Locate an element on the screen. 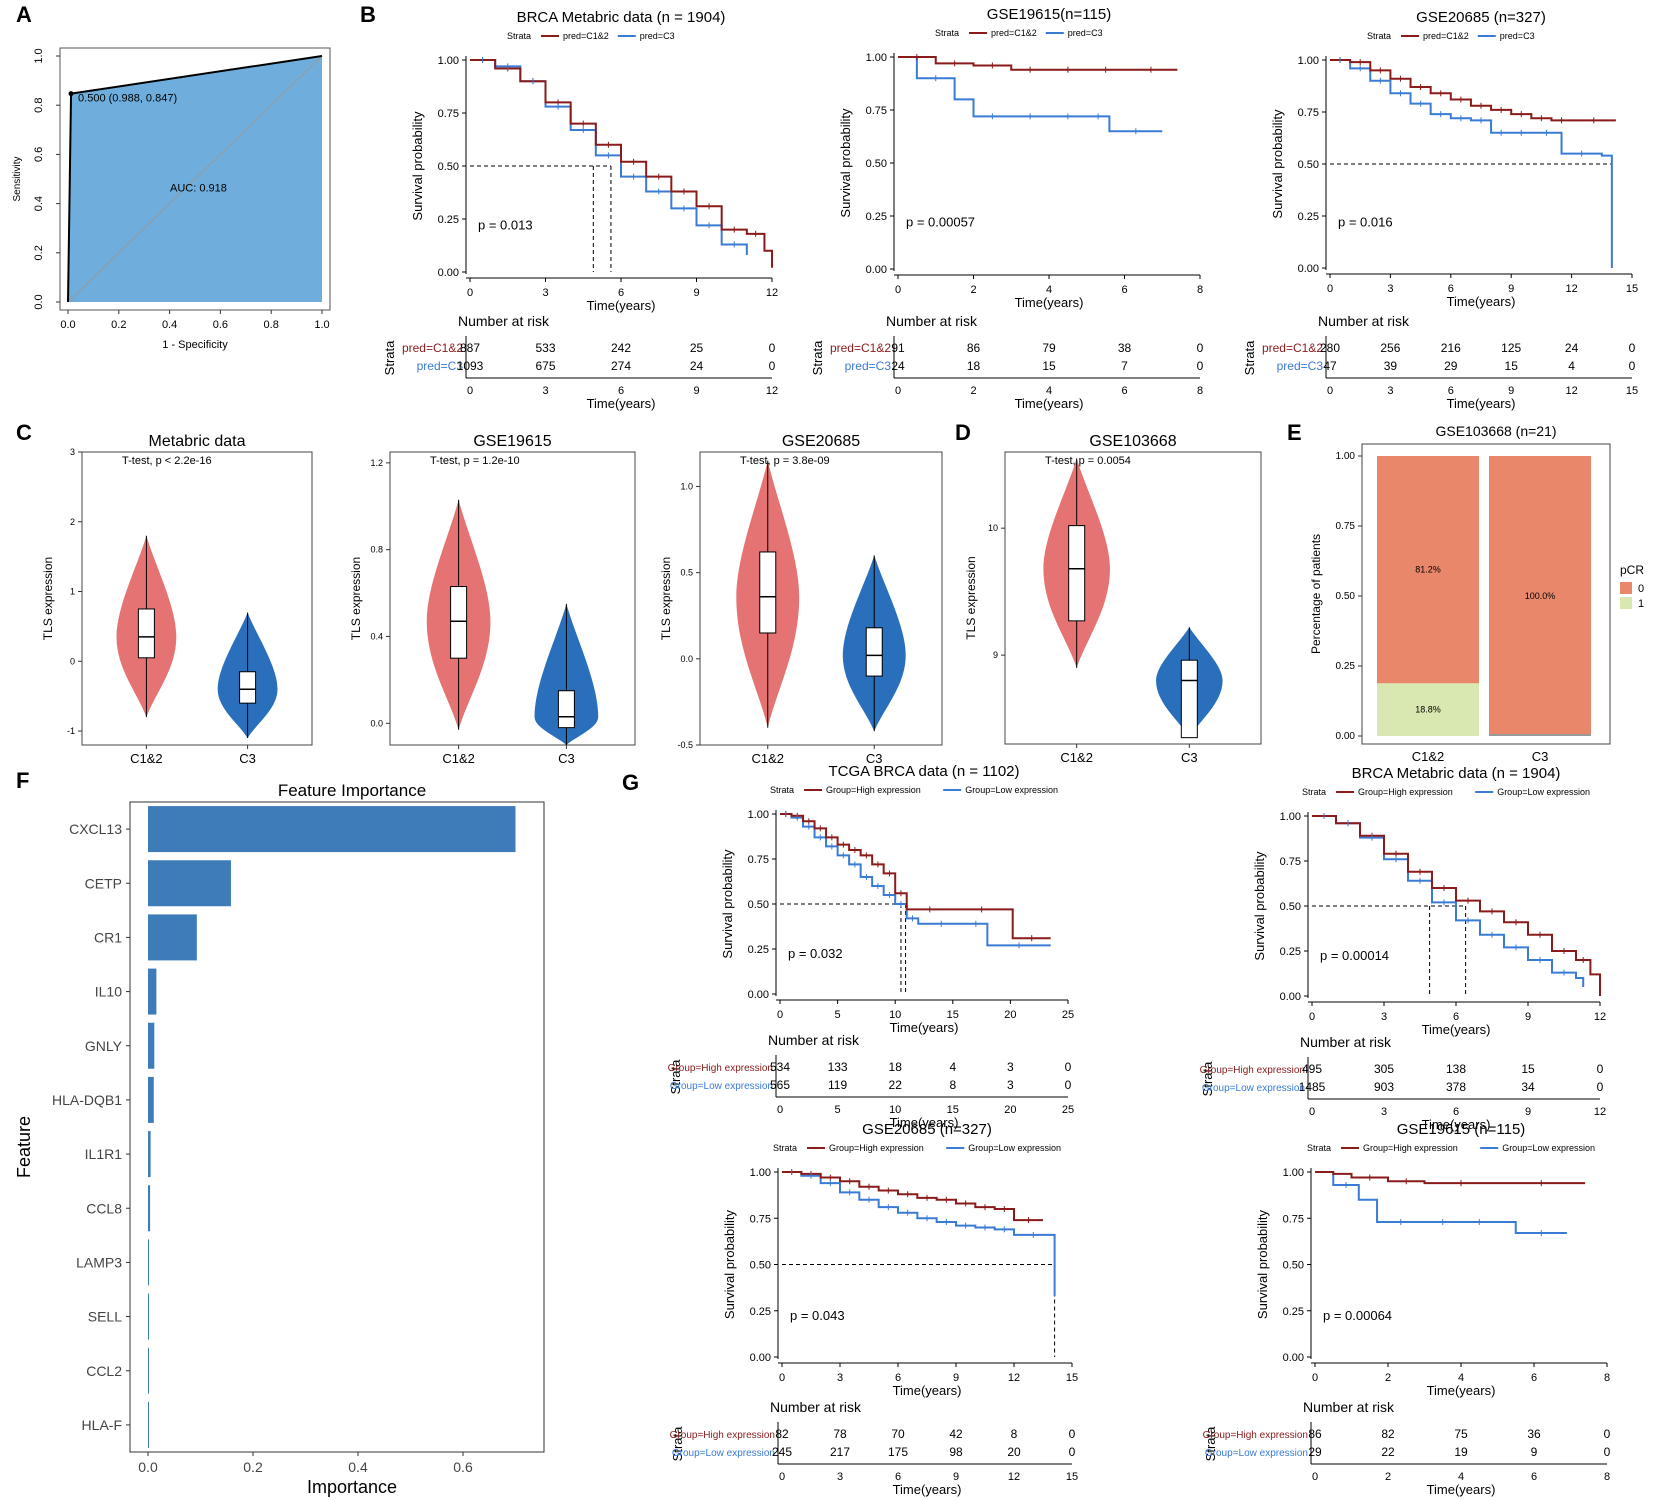 The image size is (1654, 1500). x-tick-label: C1&2 is located at coordinates (458, 758).